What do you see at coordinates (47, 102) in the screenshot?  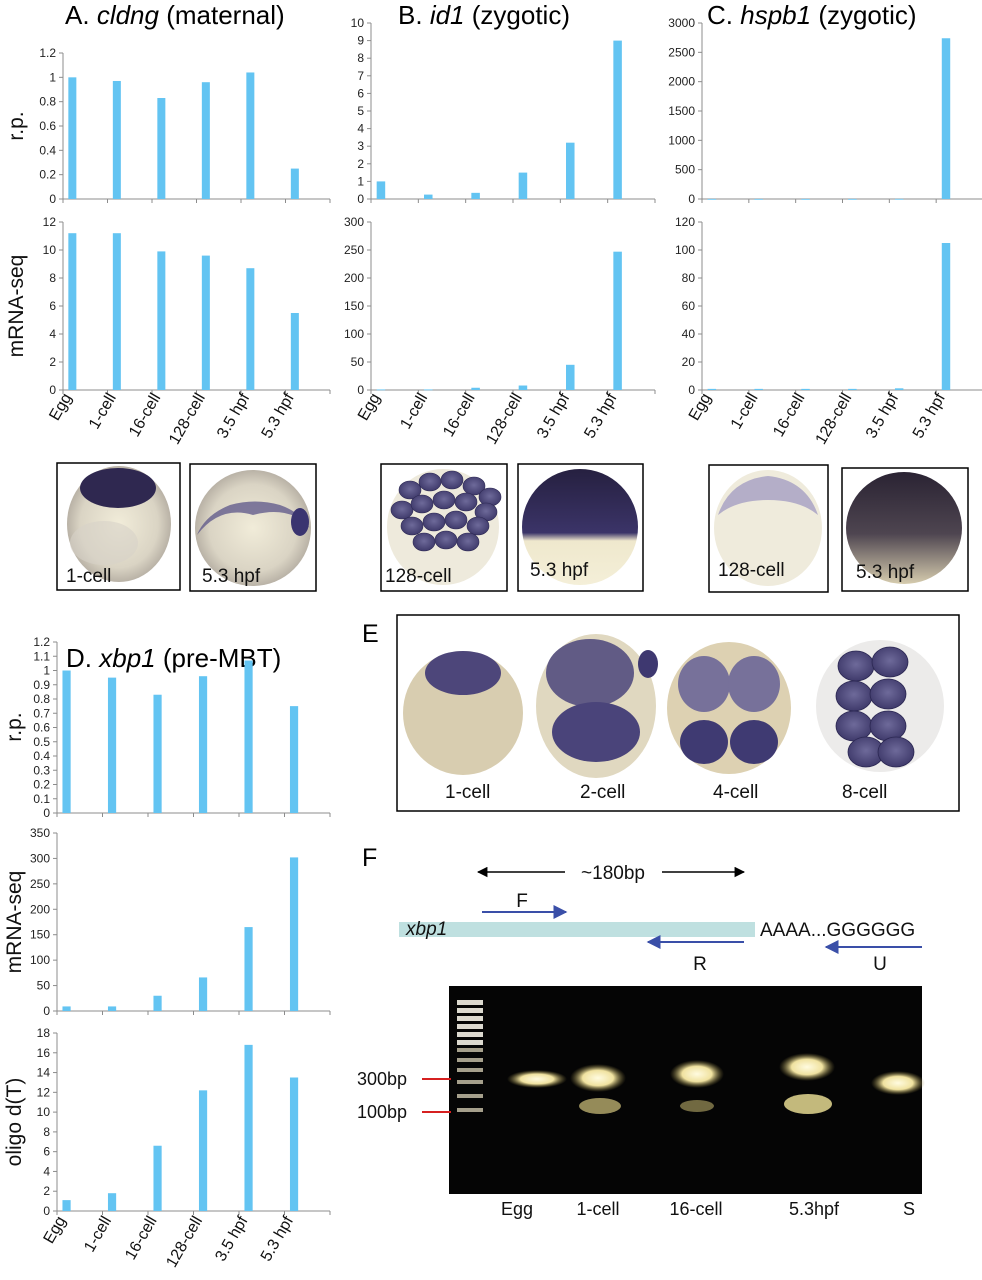 I see `y-tick-label: 0.8` at bounding box center [47, 102].